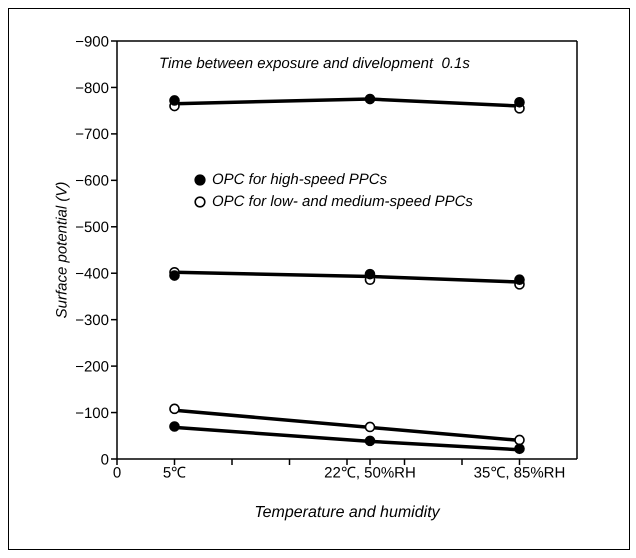 The width and height of the screenshot is (636, 558). Describe the element at coordinates (92, 274) in the screenshot. I see `y-tick-label: −400` at that location.